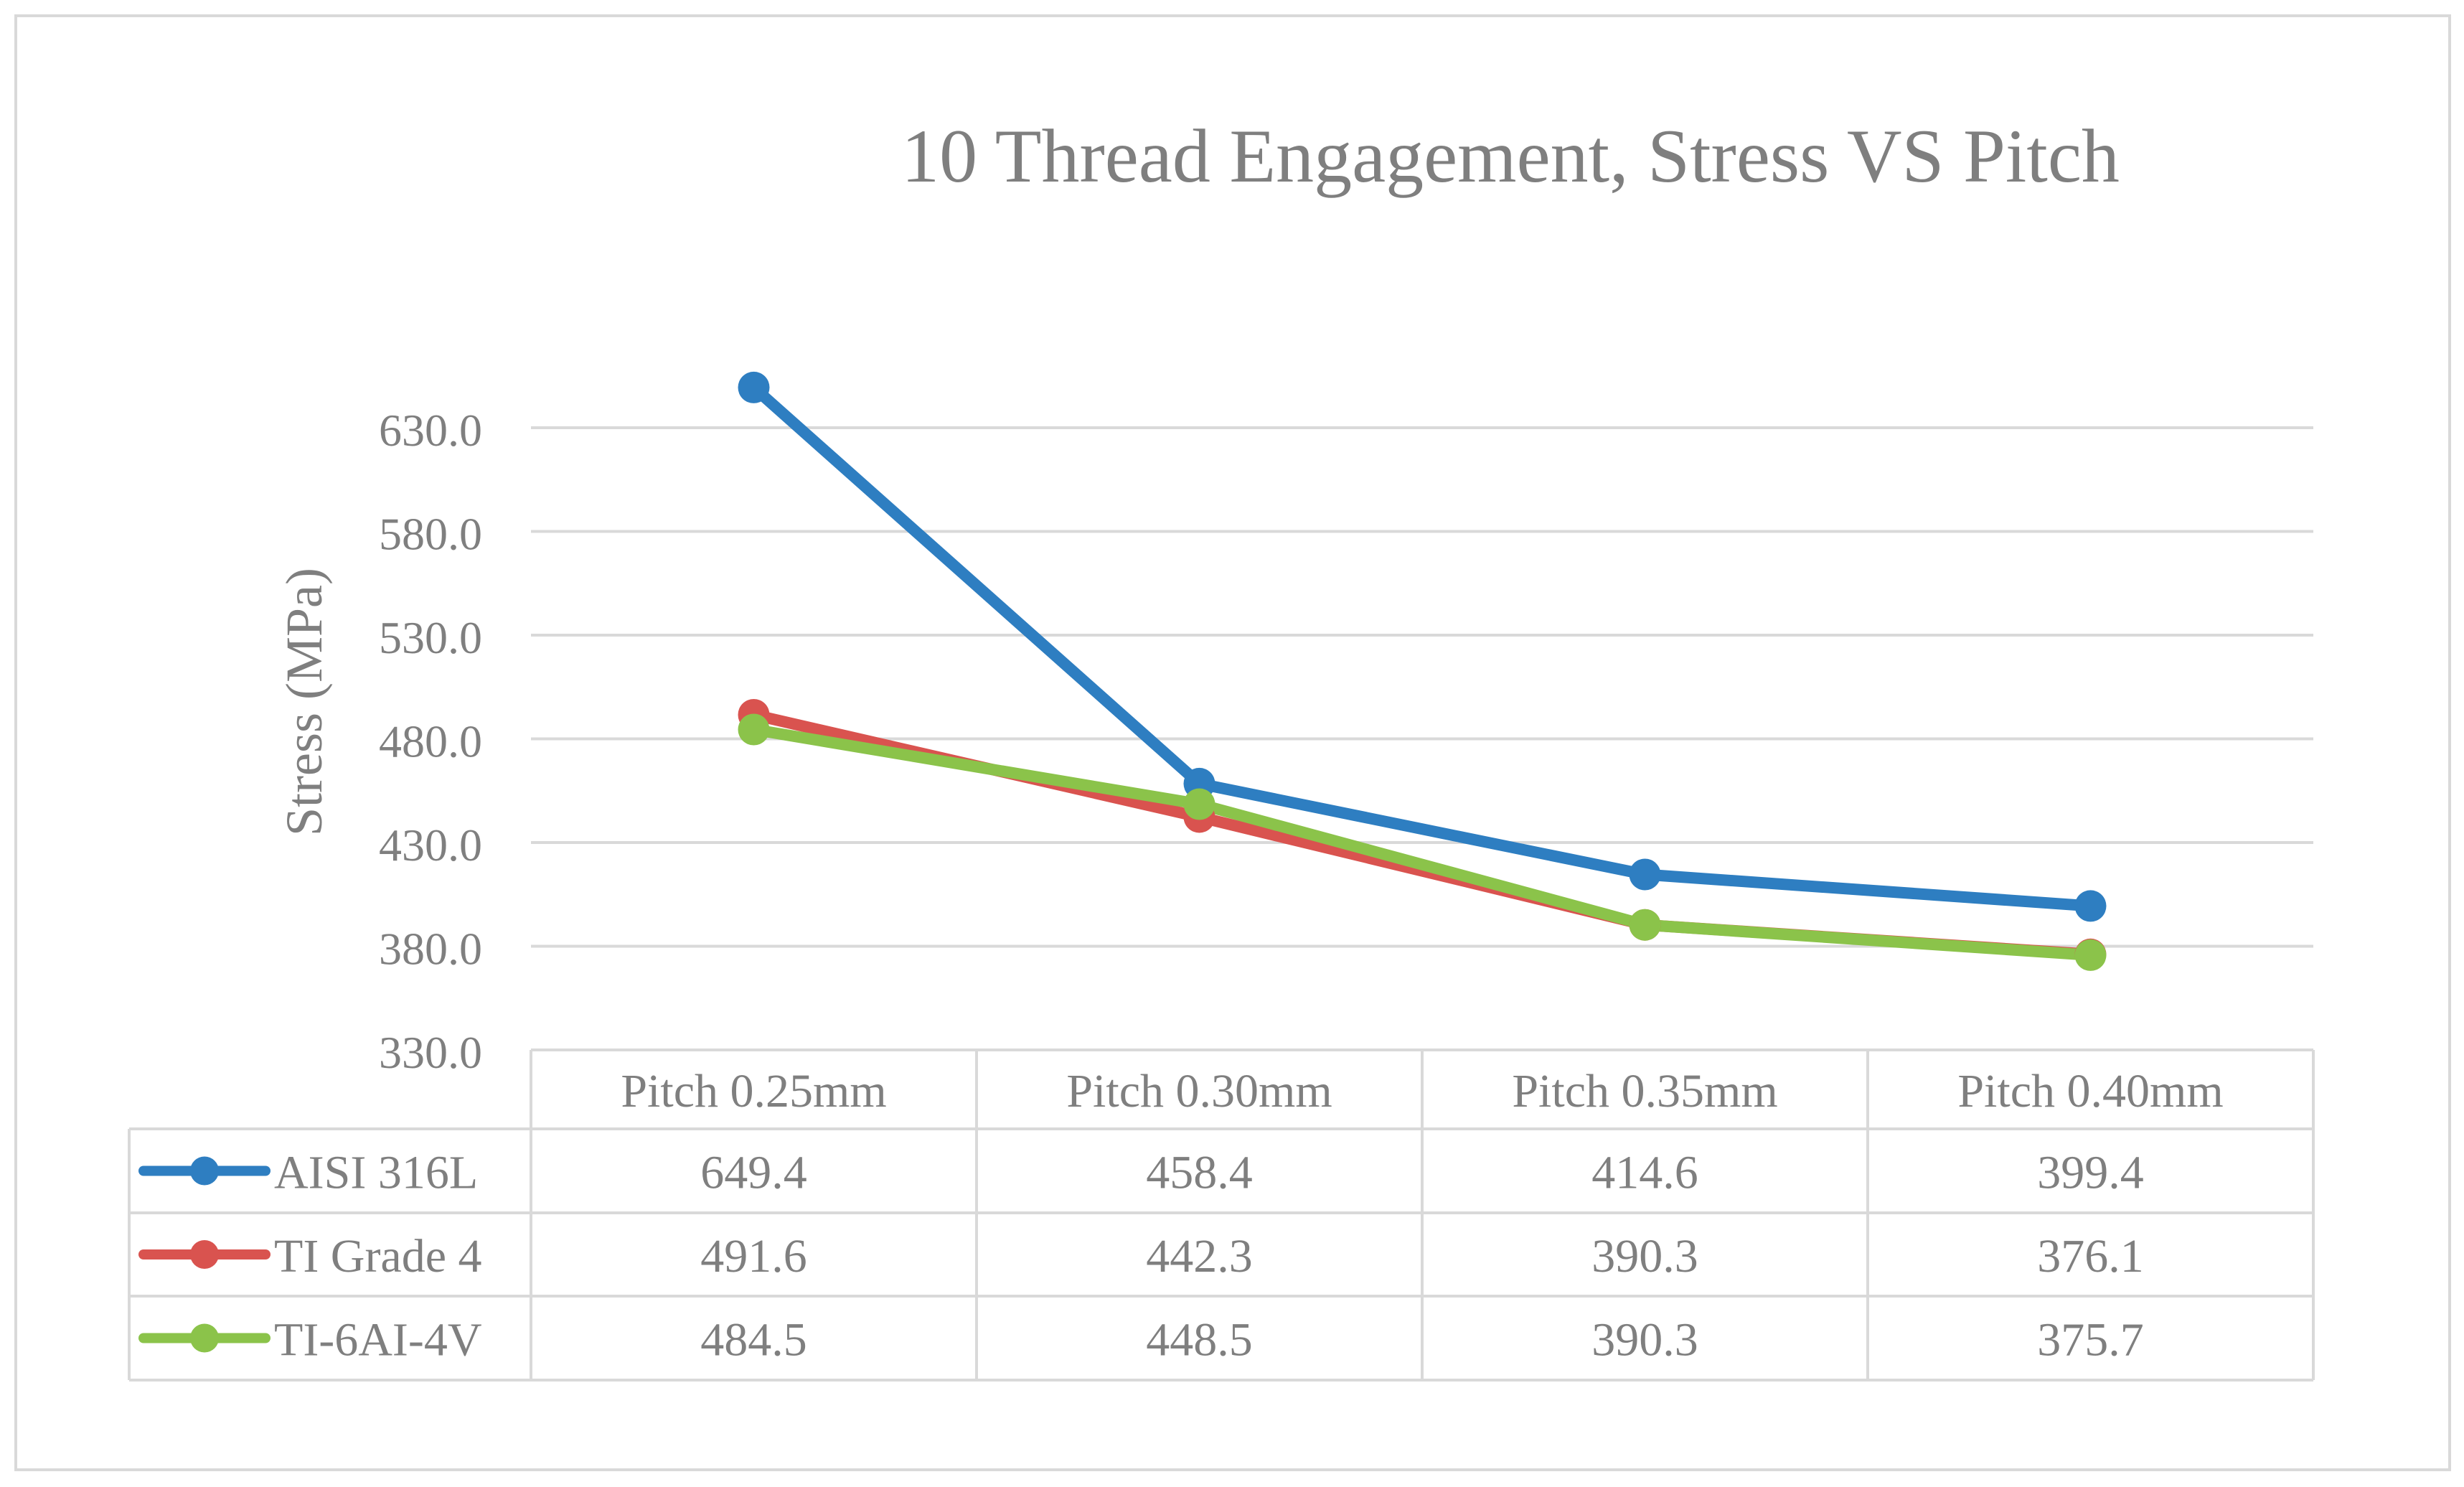 The image size is (2464, 1487). I want to click on data-value: 491.6, so click(753, 1256).